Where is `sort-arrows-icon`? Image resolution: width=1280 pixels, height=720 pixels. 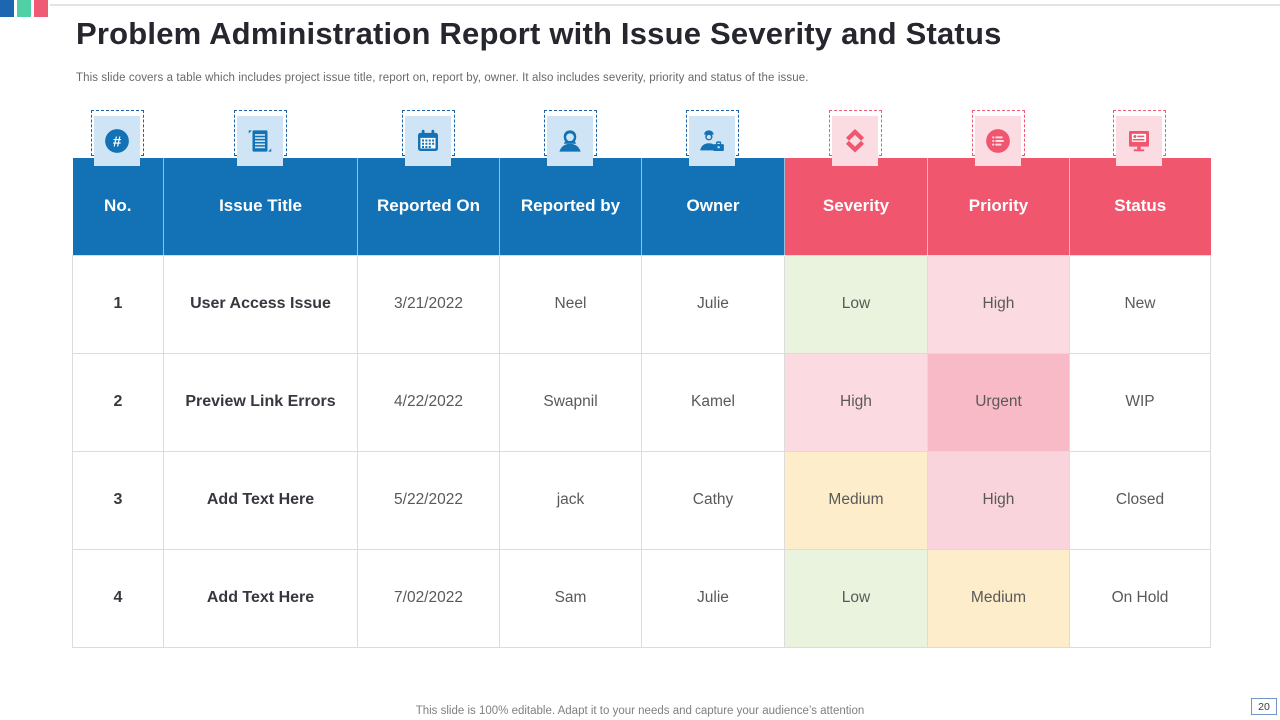 sort-arrows-icon is located at coordinates (855, 141).